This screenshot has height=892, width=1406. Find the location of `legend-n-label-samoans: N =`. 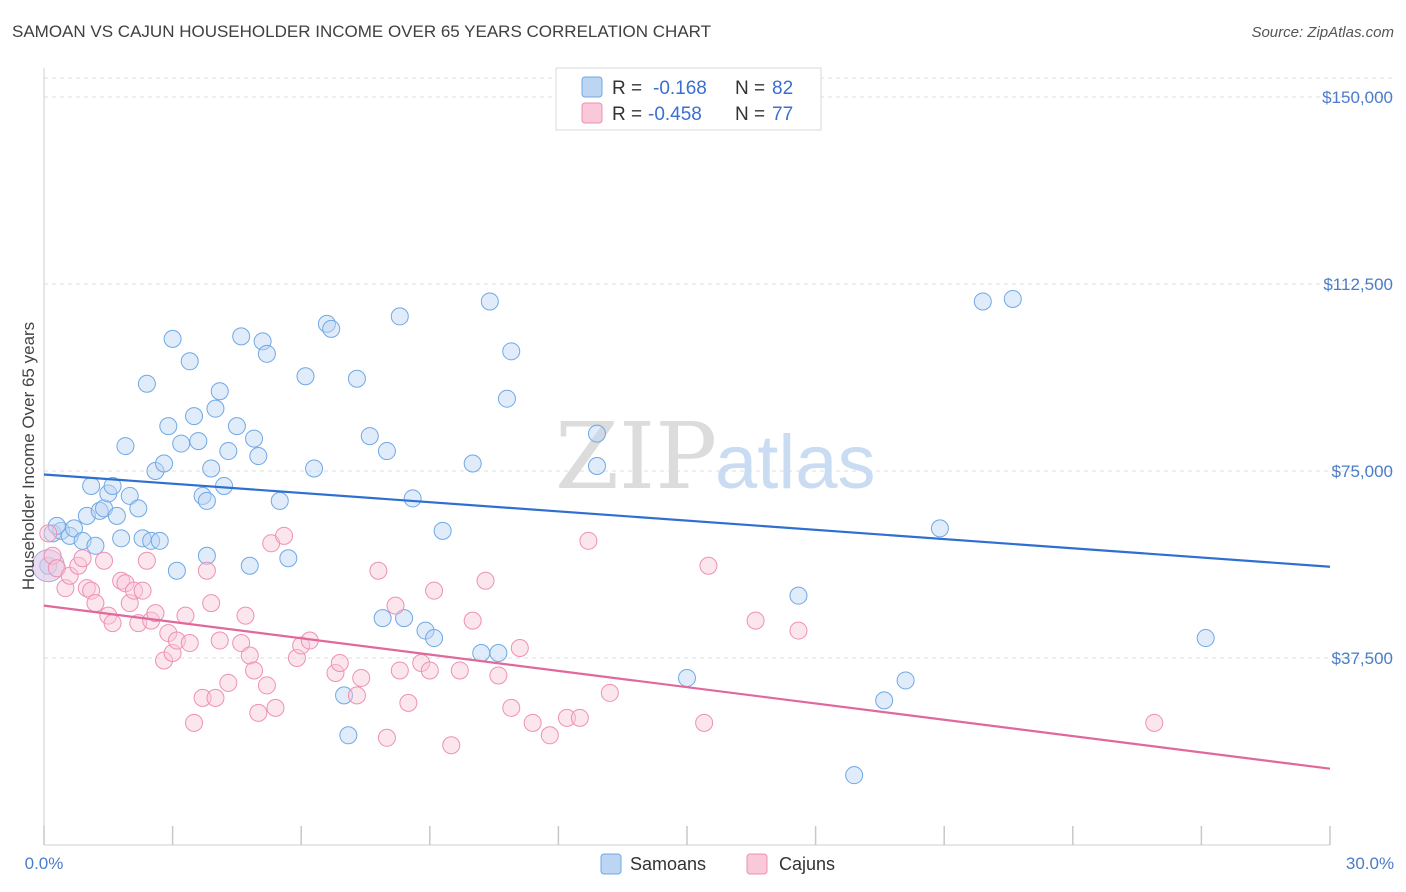

legend-n-label-samoans: N = is located at coordinates (750, 88).